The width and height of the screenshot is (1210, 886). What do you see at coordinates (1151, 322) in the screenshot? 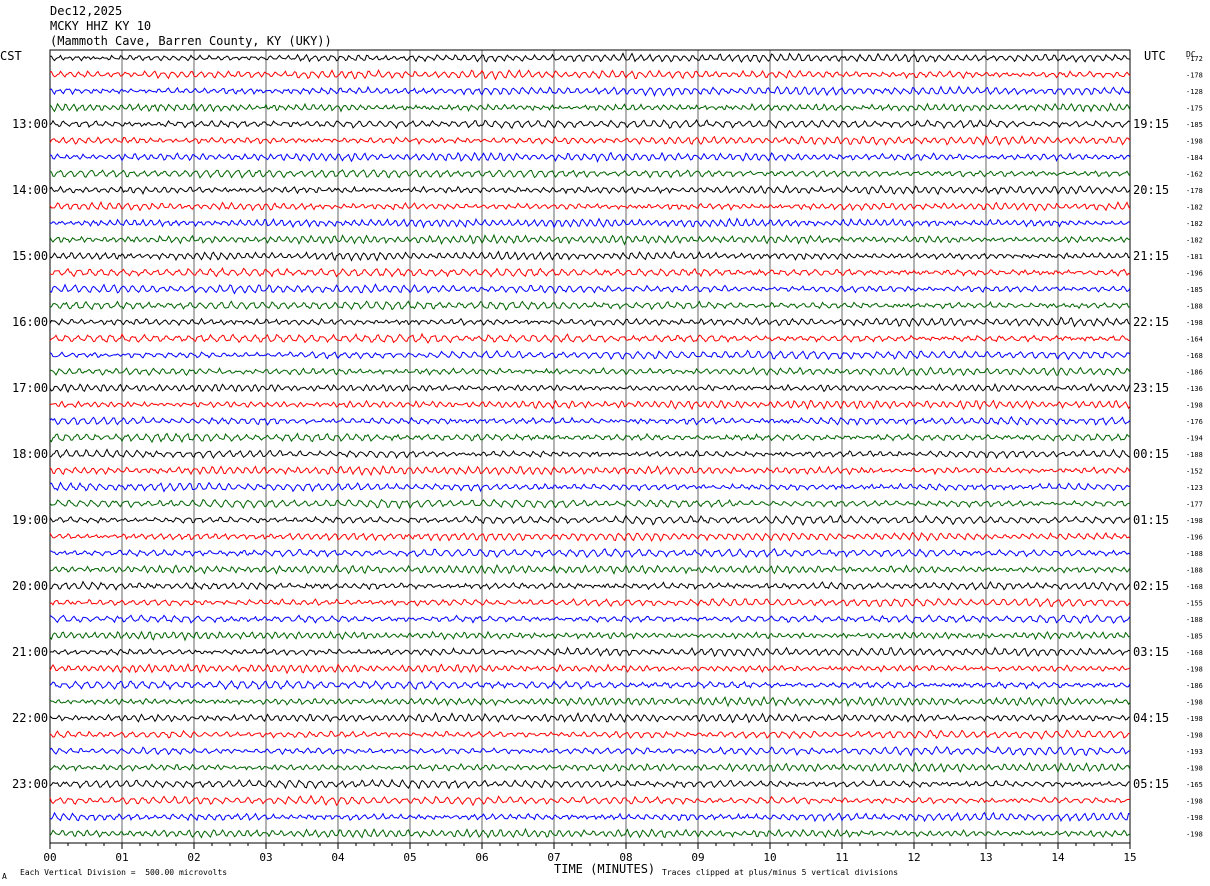
I see `right-hour-label: 22:15` at bounding box center [1151, 322].